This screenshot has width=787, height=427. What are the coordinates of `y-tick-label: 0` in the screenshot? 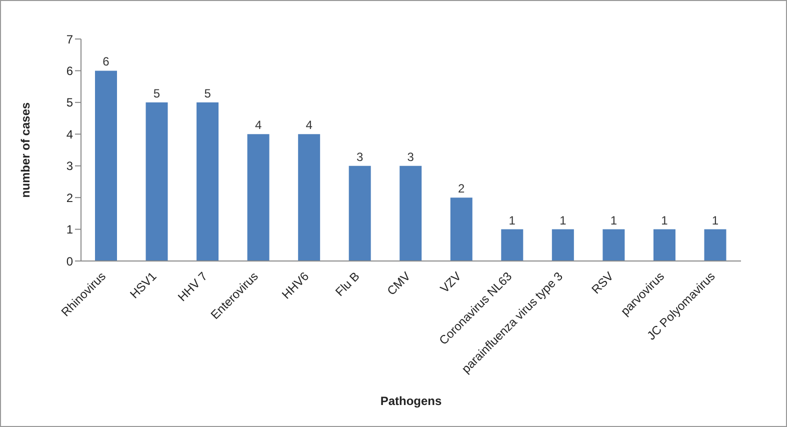 It's located at (70, 261).